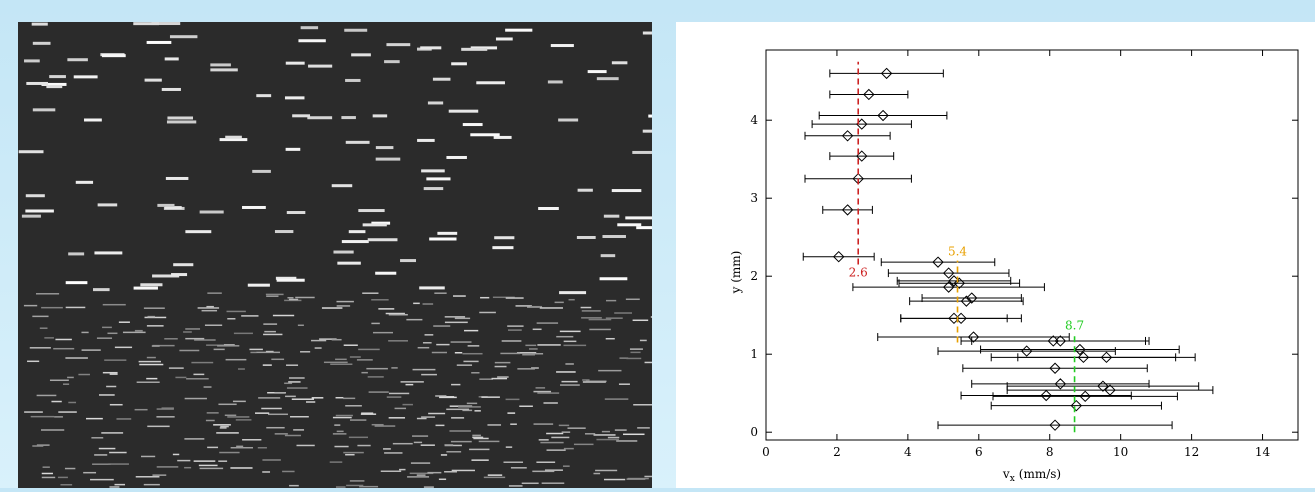 The height and width of the screenshot is (492, 1315). Describe the element at coordinates (766, 452) in the screenshot. I see `x-tick-label: 0` at that location.